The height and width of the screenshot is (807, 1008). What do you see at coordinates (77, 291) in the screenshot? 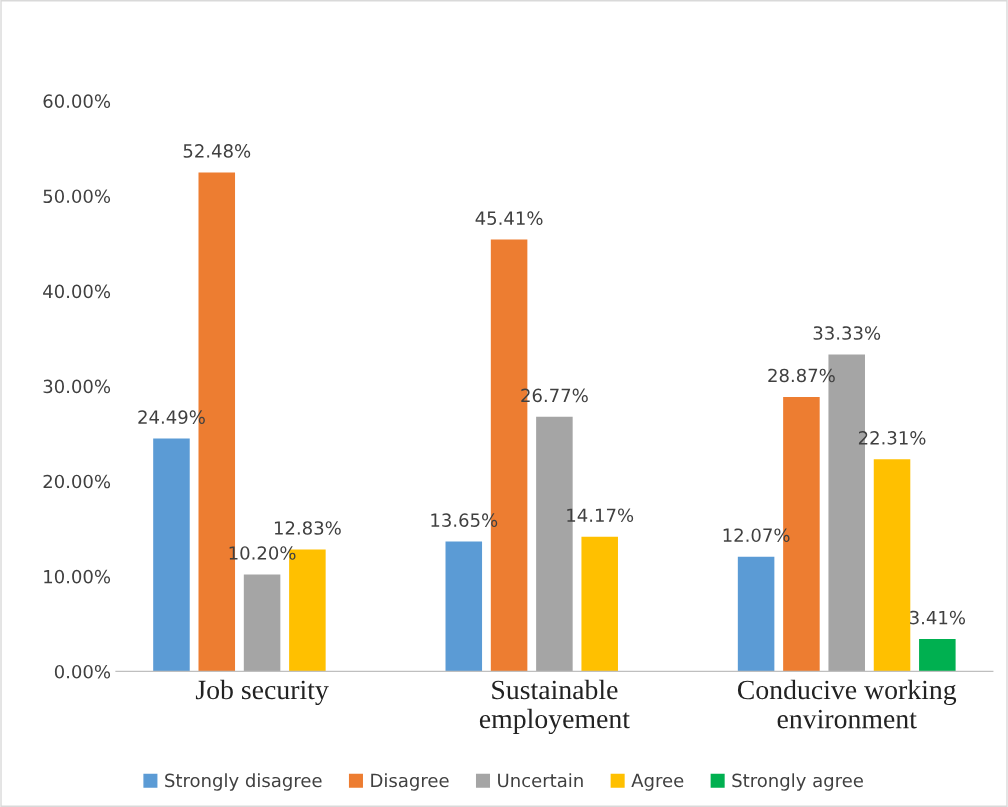
I see `y-tick-label: 40.00%` at bounding box center [77, 291].